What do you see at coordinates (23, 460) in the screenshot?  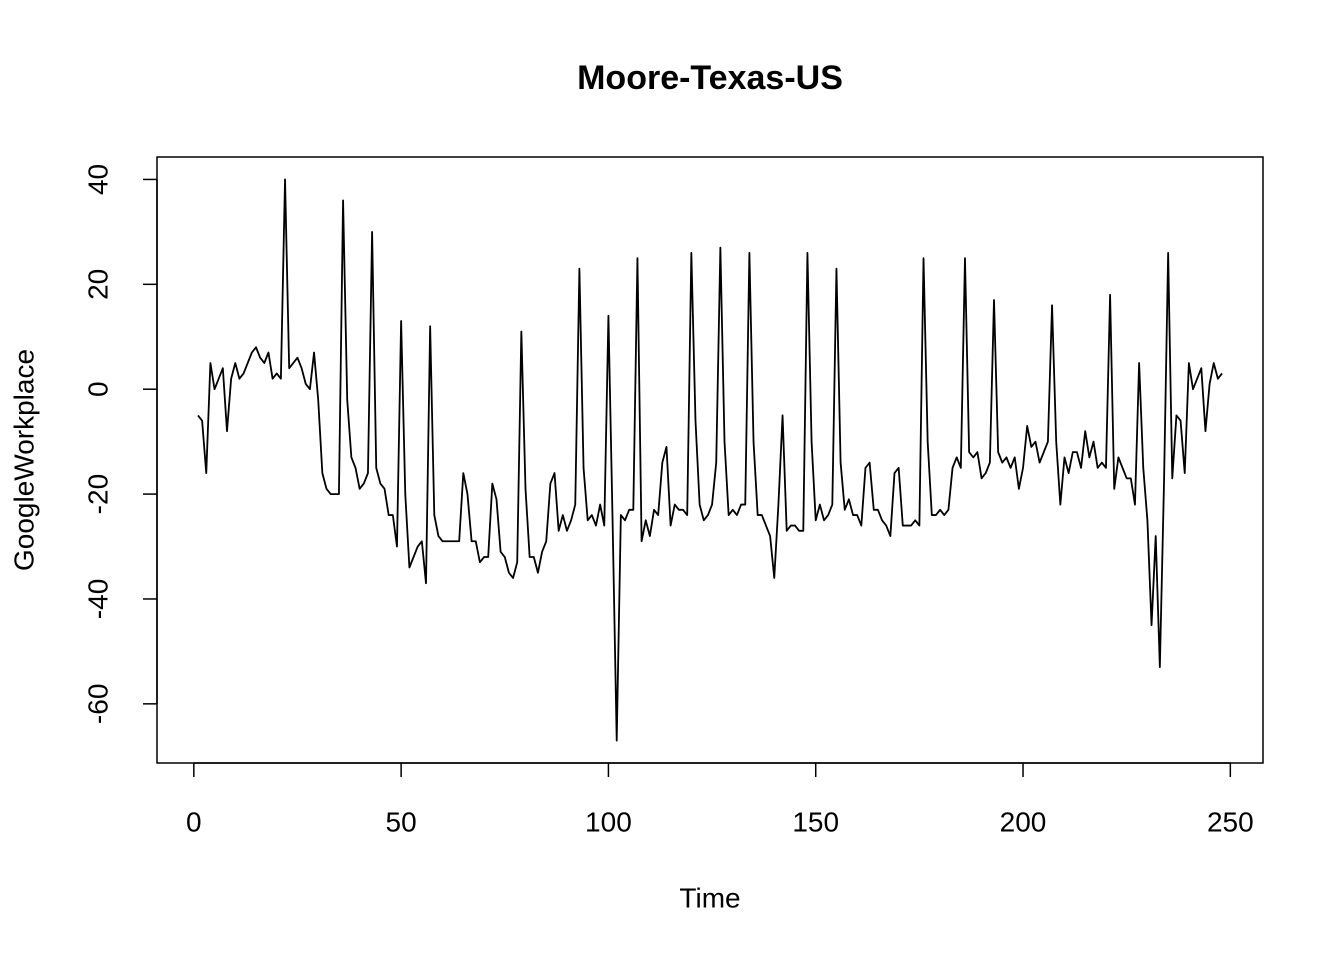 I see `y-axis-label: GoogleWorkplace` at bounding box center [23, 460].